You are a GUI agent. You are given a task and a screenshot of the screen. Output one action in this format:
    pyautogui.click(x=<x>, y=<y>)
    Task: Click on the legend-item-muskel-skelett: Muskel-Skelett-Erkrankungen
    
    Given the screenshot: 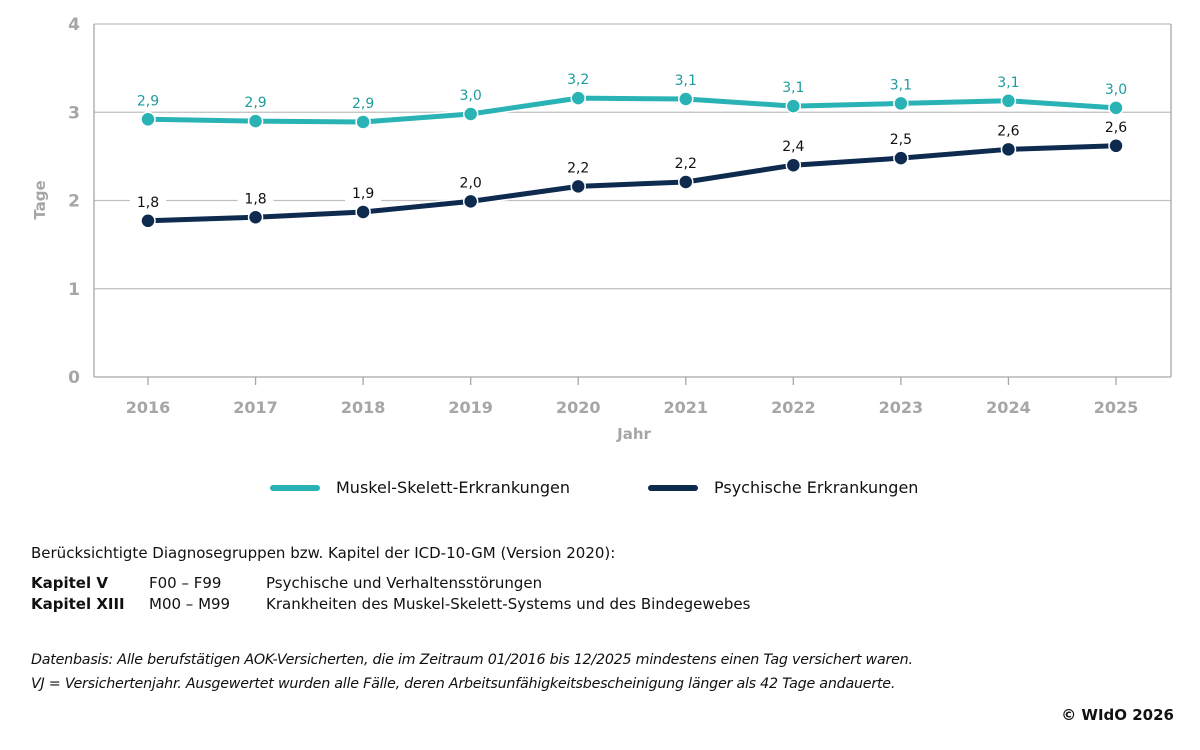 What is the action you would take?
    pyautogui.click(x=420, y=487)
    